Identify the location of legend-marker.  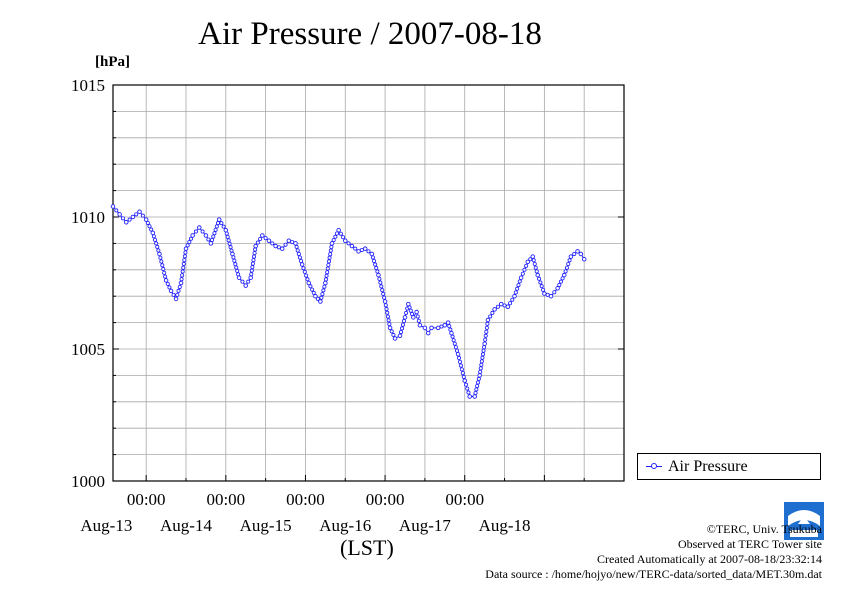
(654, 466).